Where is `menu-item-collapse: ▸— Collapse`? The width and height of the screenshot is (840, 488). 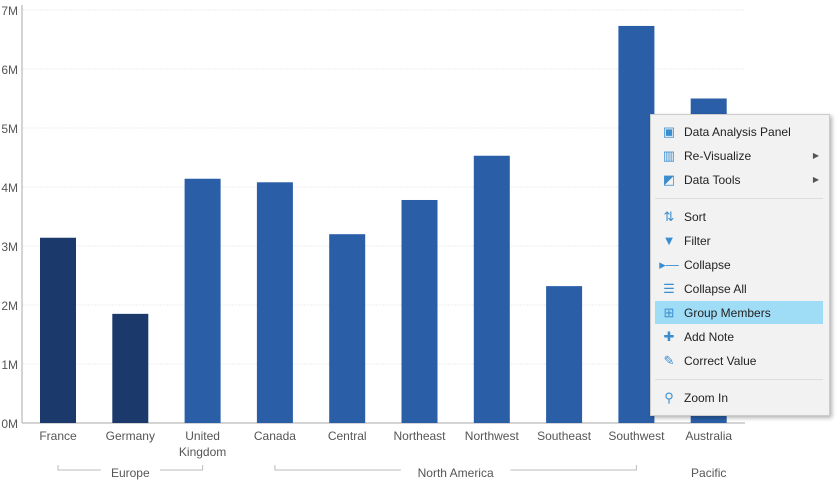
menu-item-collapse: ▸— Collapse is located at coordinates (739, 264).